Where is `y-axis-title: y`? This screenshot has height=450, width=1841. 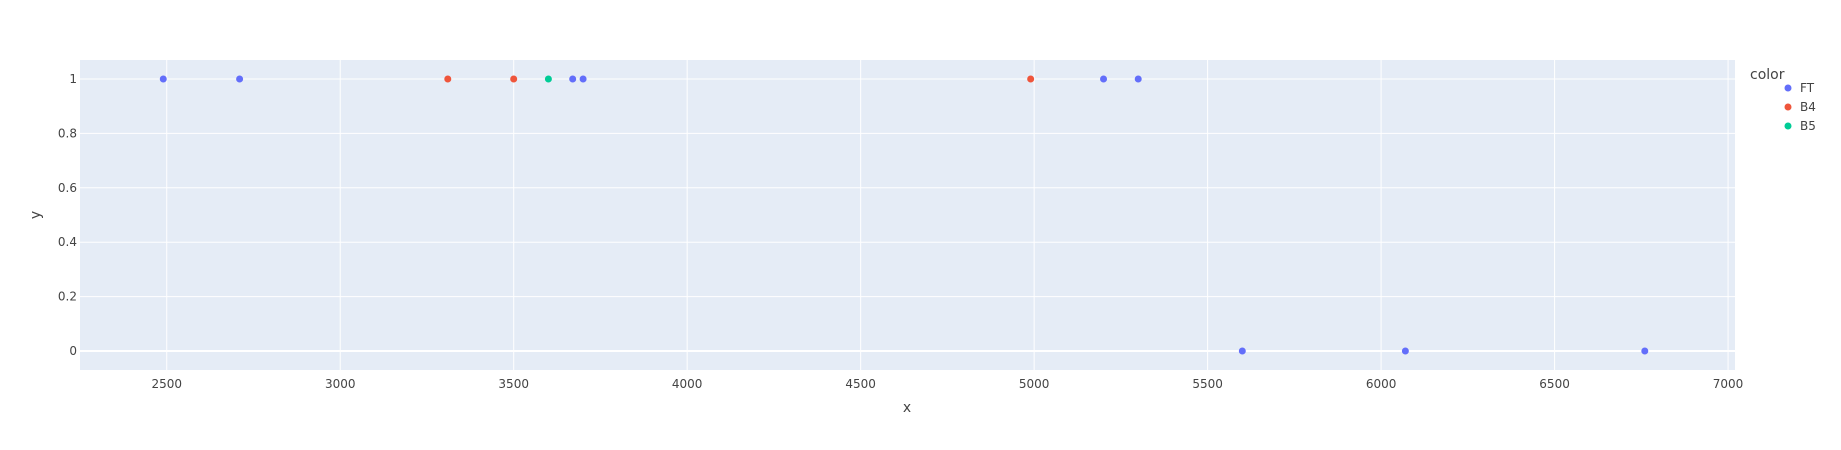 y-axis-title: y is located at coordinates (36, 215).